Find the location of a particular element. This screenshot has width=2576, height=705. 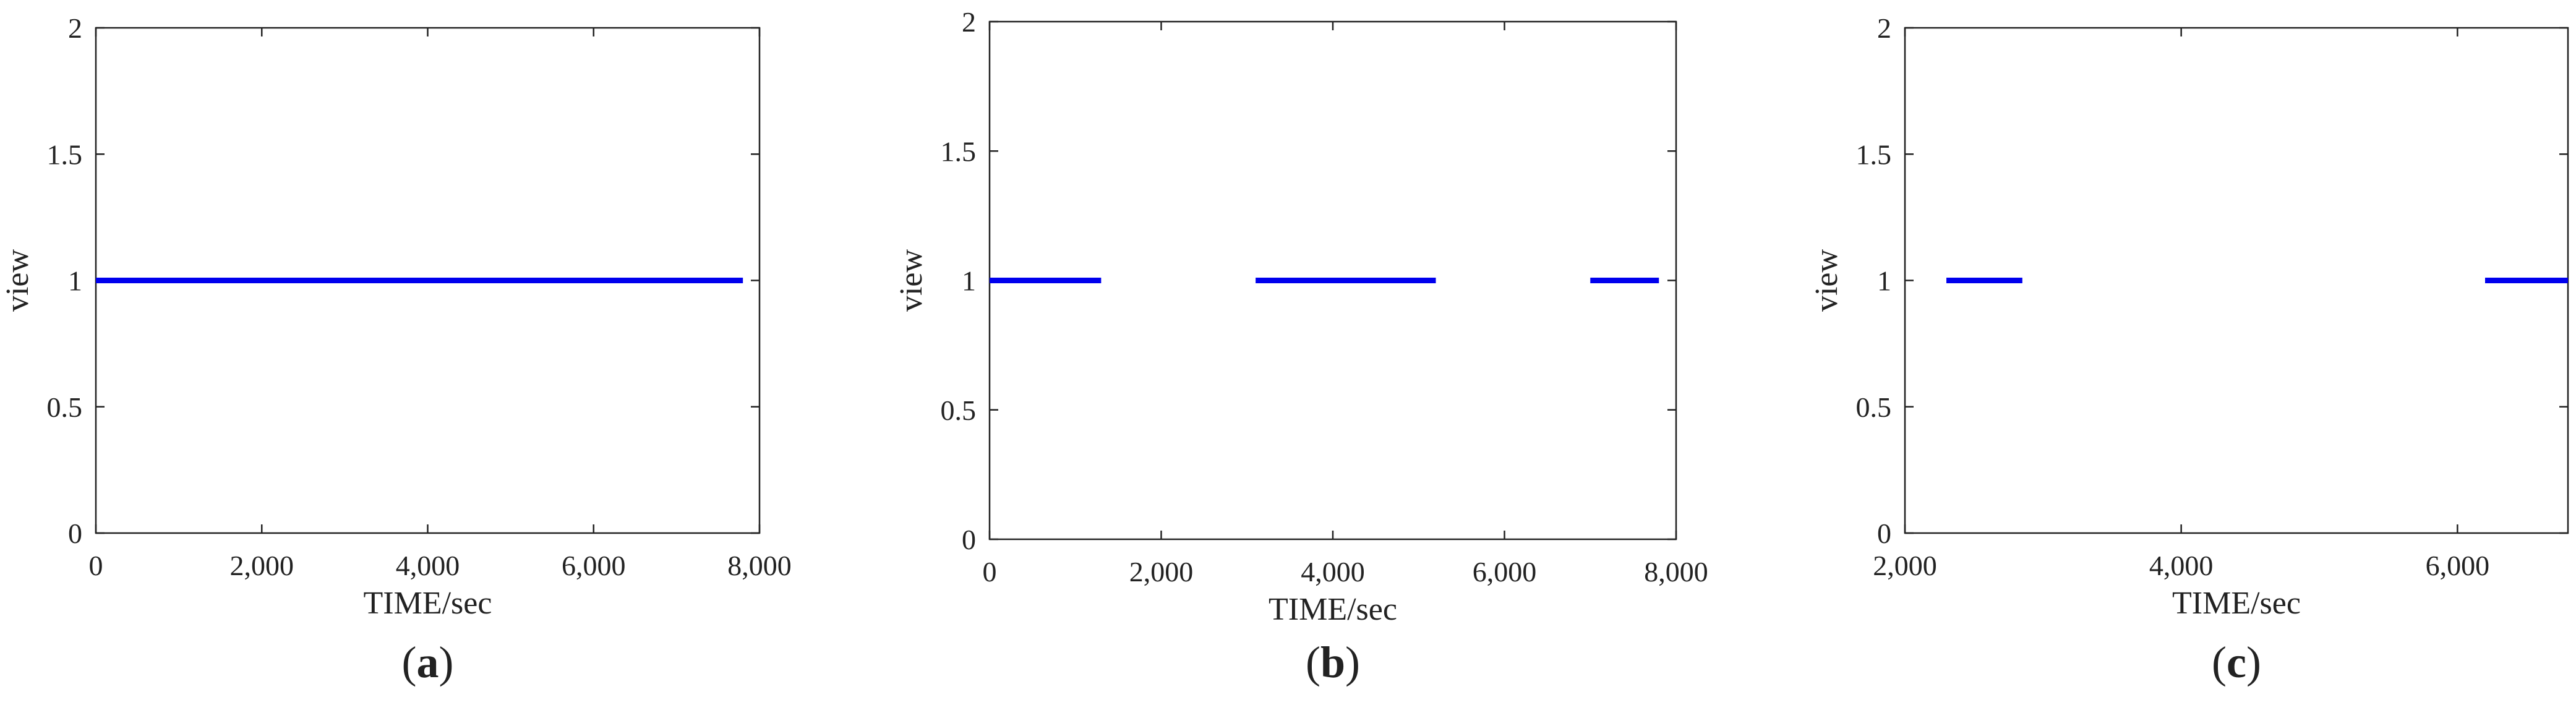

panel-label: (c) is located at coordinates (2236, 663).